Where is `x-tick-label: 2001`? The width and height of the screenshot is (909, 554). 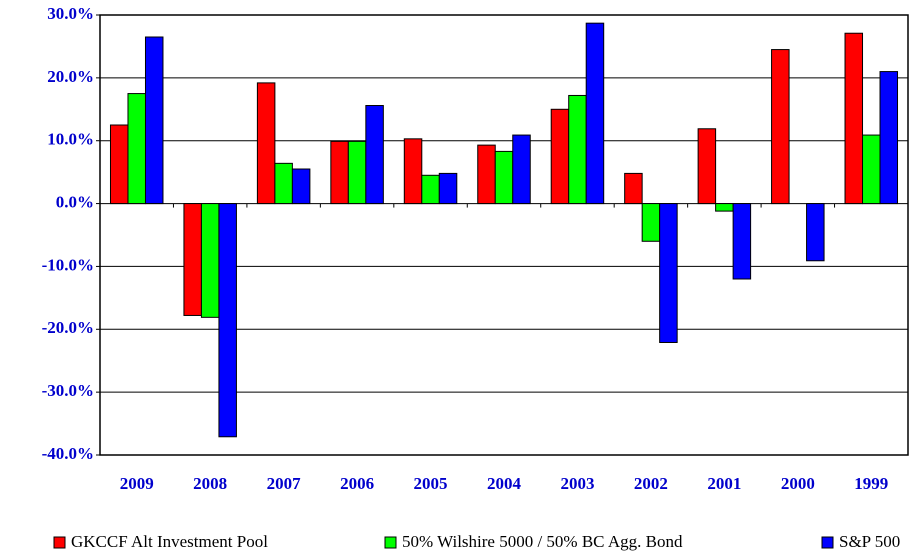
x-tick-label: 2001 is located at coordinates (724, 483).